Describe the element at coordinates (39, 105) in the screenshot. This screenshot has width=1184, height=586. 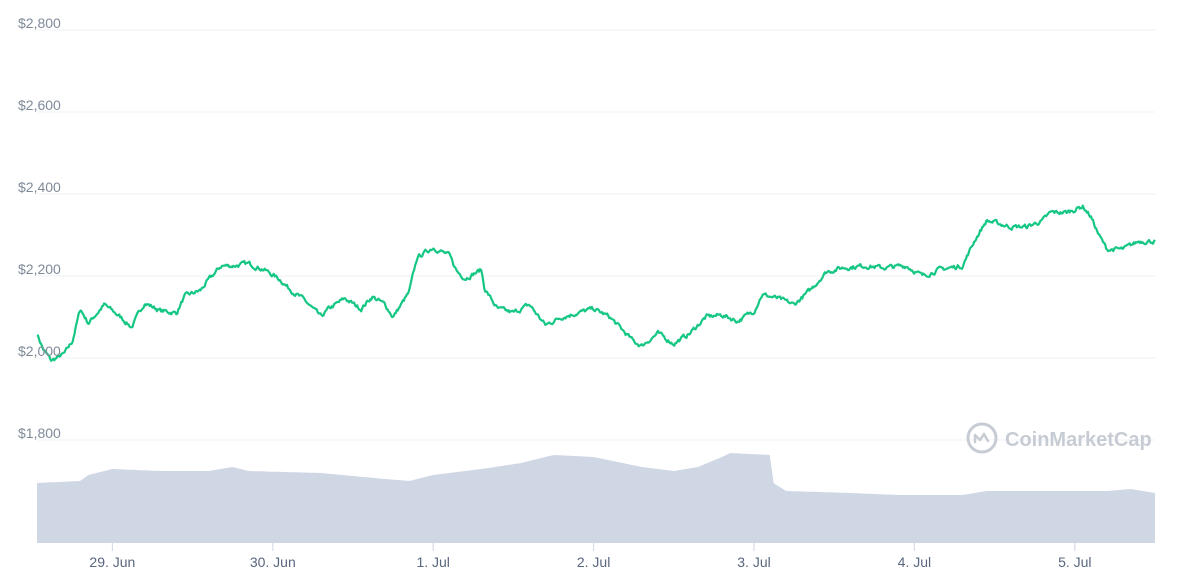
I see `y-tick-label: $2,600` at that location.